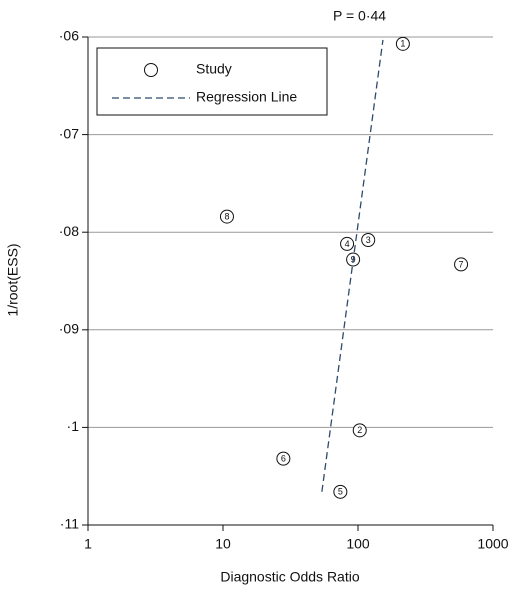 This screenshot has width=516, height=592. I want to click on legend-box, so click(212, 81).